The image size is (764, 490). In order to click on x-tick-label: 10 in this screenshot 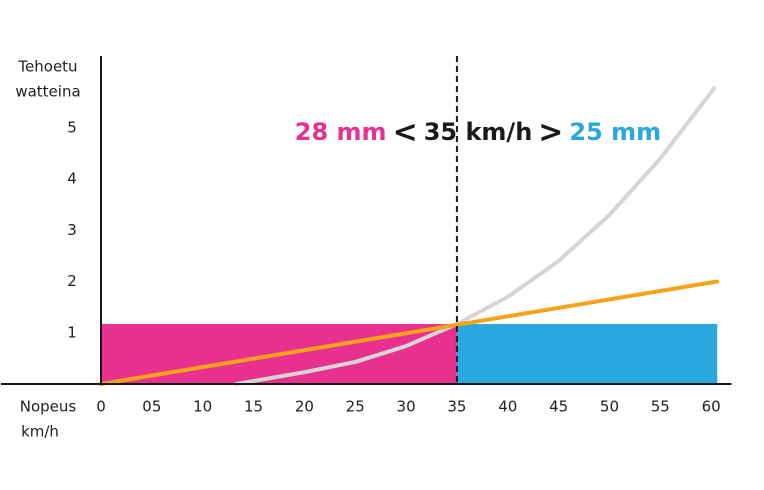, I will do `click(202, 407)`.